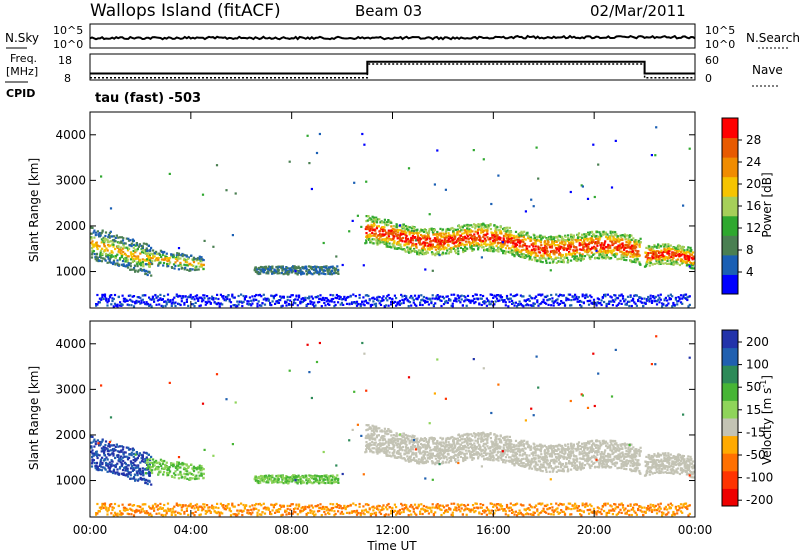 Image resolution: width=800 pixels, height=554 pixels. Describe the element at coordinates (185, 11) in the screenshot. I see `site-title: Wallops Island (fitACF)` at that location.